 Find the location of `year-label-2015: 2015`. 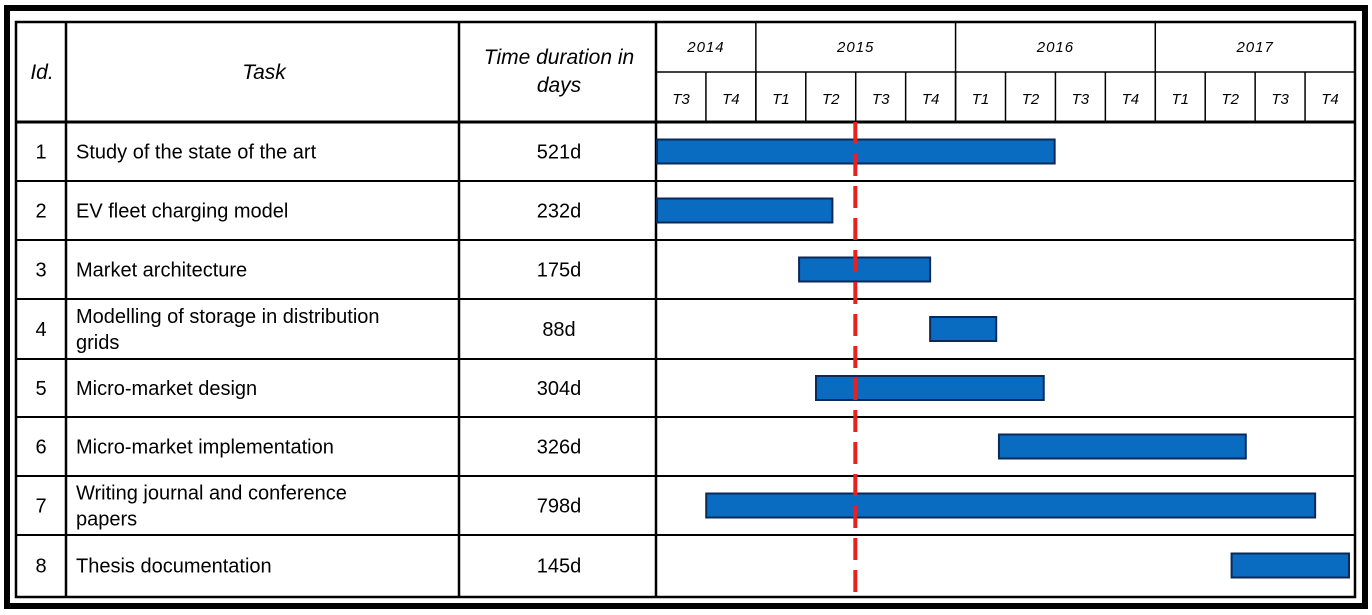

year-label-2015: 2015 is located at coordinates (855, 47).